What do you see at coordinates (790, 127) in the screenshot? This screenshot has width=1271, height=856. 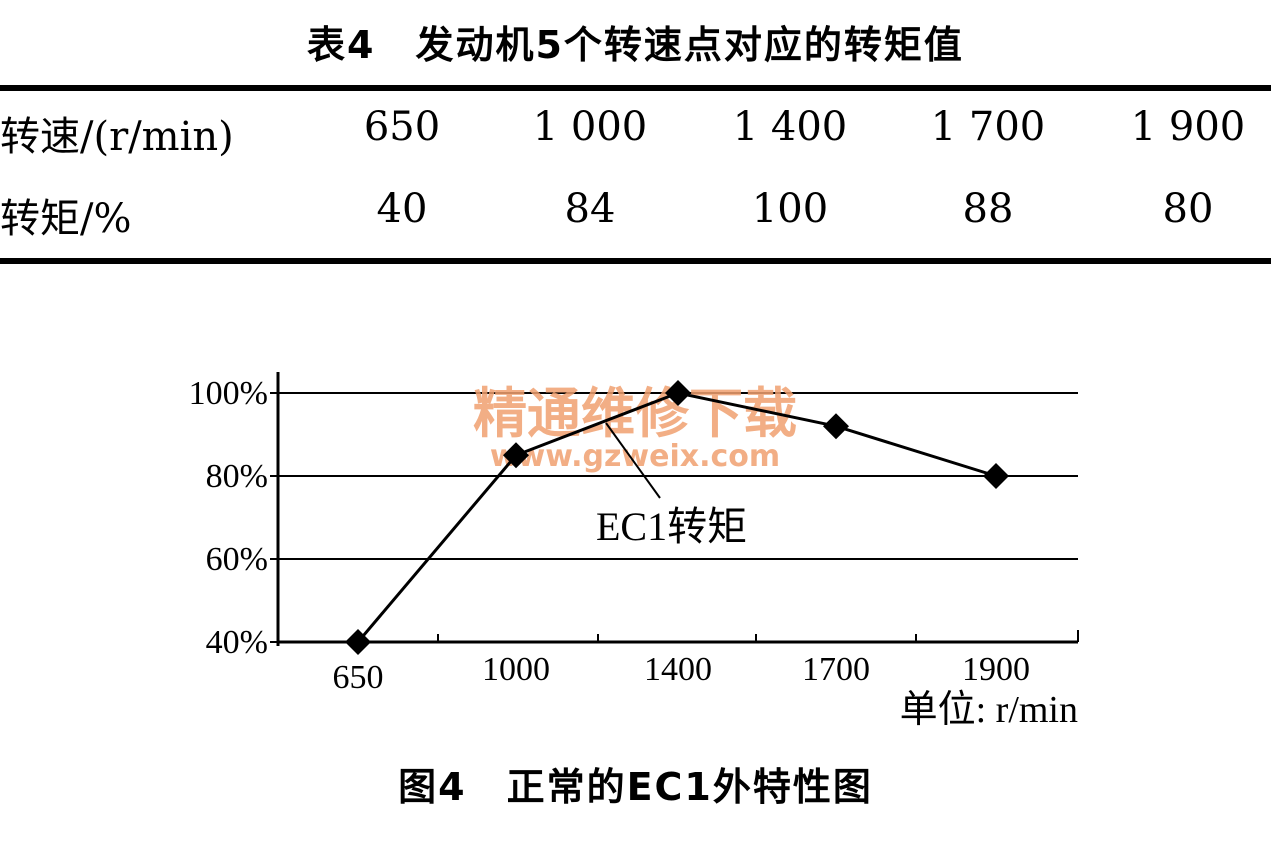 I see `speed-cell: 1 400` at bounding box center [790, 127].